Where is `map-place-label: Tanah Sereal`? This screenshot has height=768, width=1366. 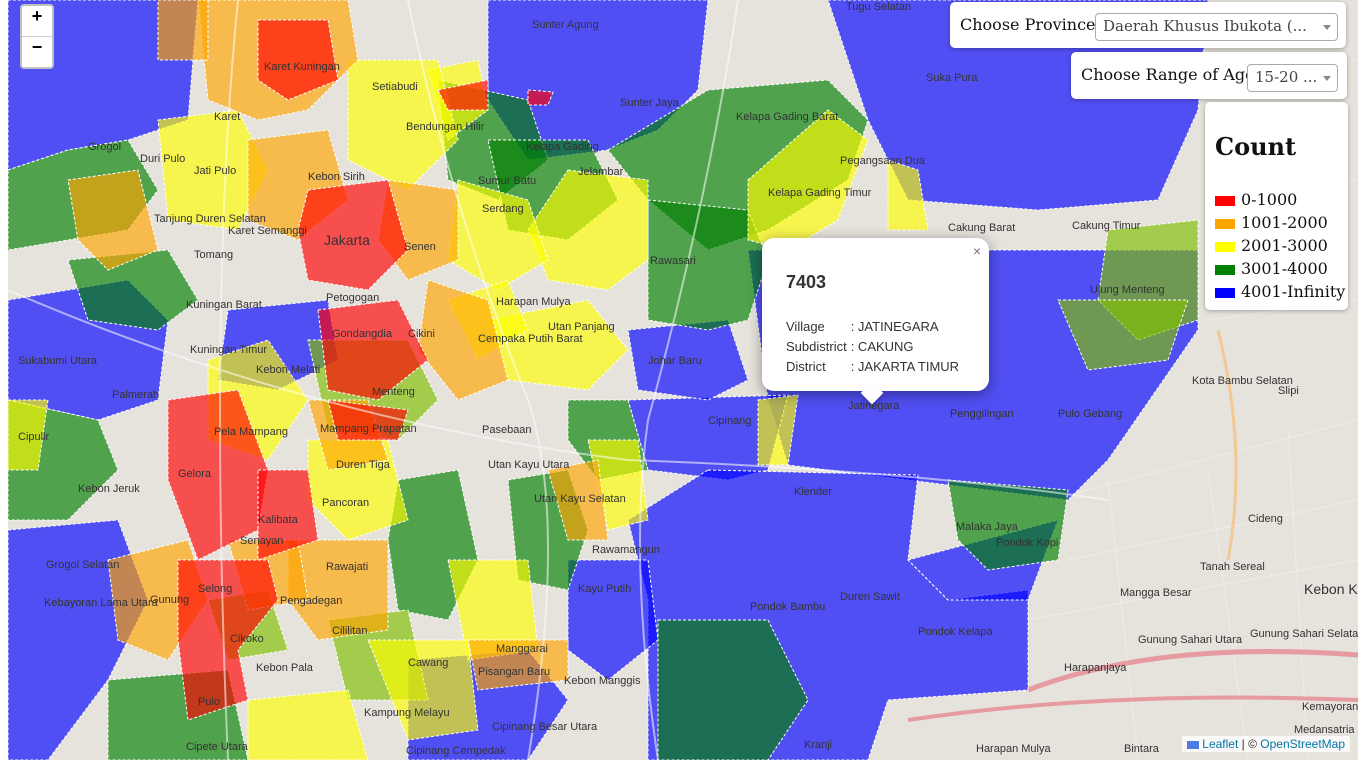
map-place-label: Tanah Sereal is located at coordinates (1232, 567).